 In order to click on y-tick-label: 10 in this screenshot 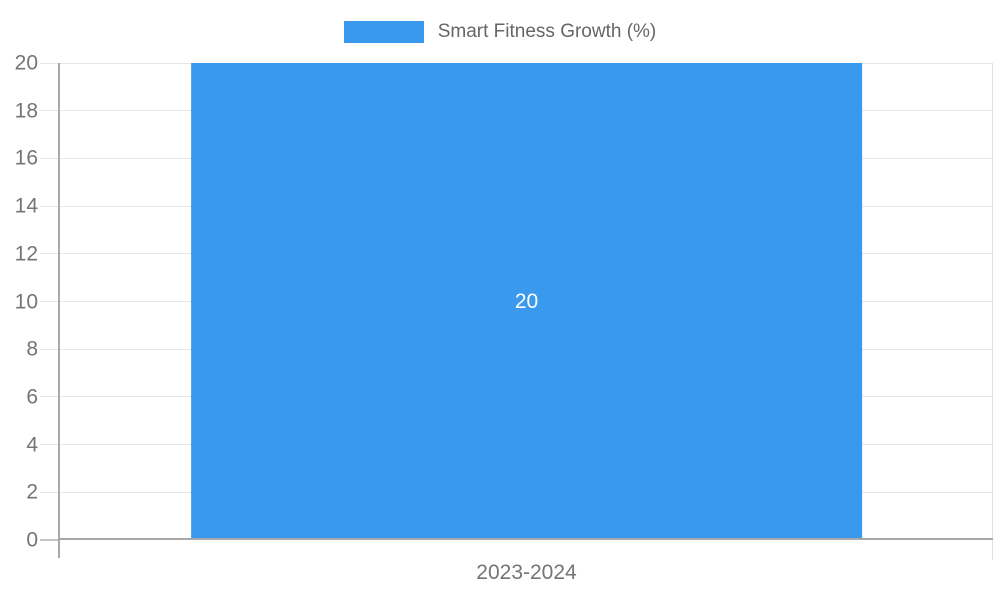, I will do `click(26, 301)`.